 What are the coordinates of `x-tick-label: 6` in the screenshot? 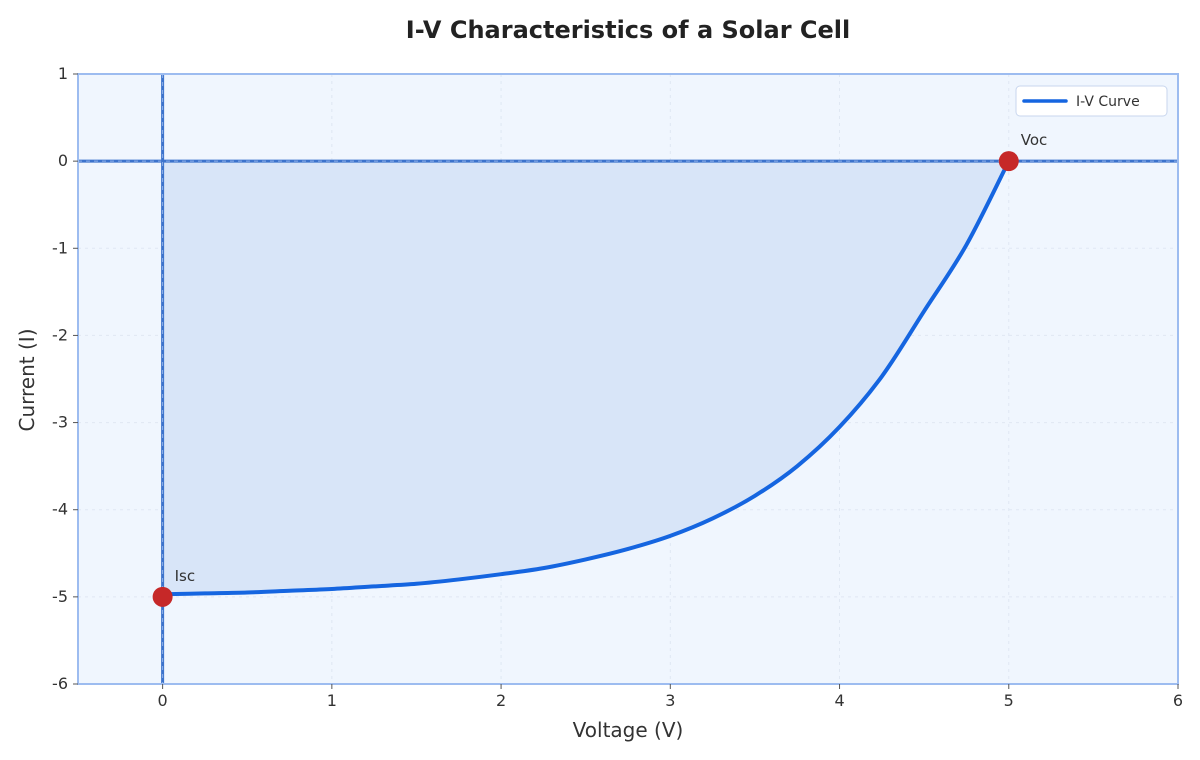 It's located at (1178, 700).